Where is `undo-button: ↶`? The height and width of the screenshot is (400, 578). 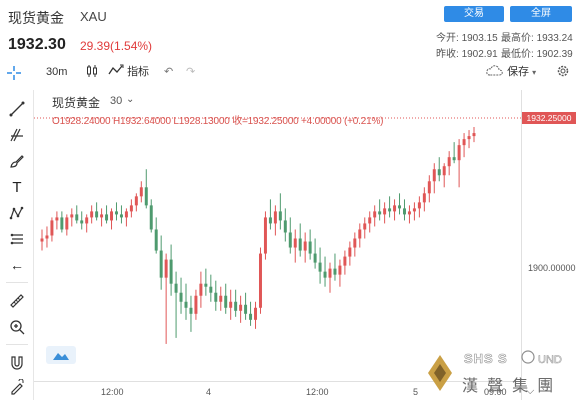
undo-button: ↶ is located at coordinates (168, 72).